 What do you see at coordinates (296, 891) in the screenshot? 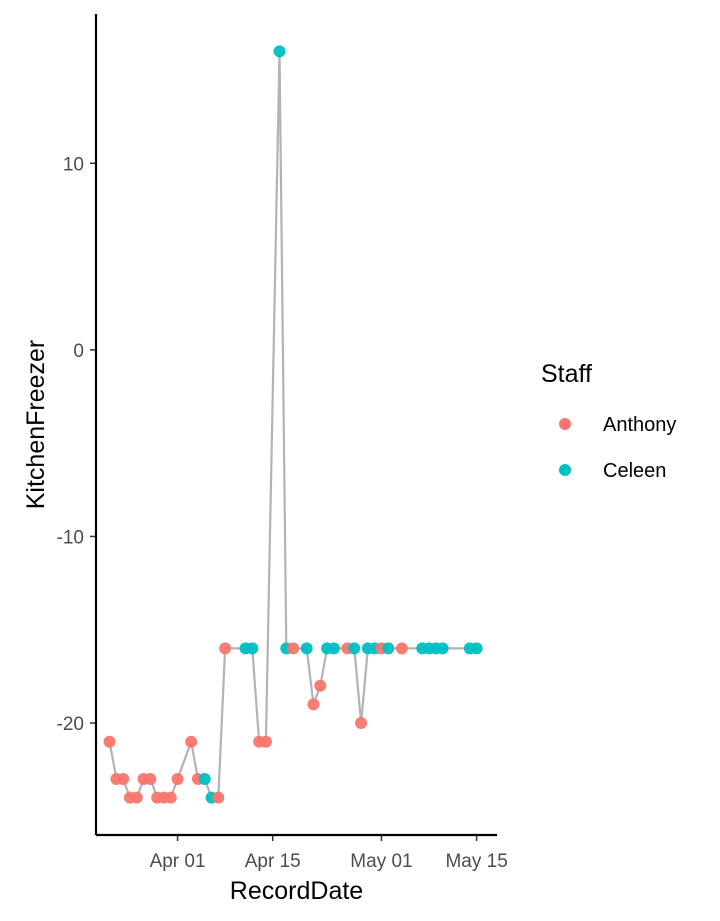
I see `x-axis-title: RecordDate` at bounding box center [296, 891].